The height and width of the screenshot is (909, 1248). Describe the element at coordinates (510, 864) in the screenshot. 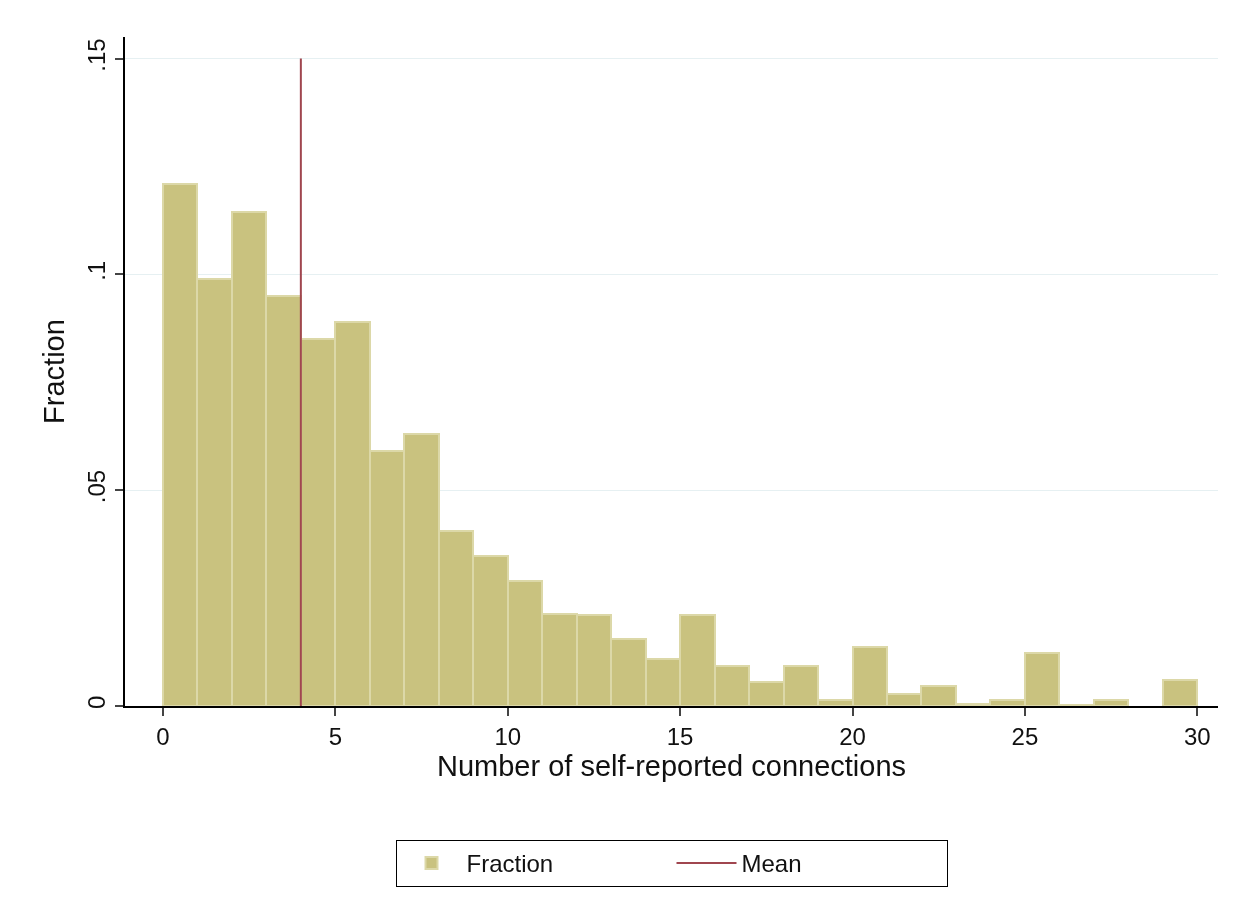

I see `legend-label: Fraction` at that location.